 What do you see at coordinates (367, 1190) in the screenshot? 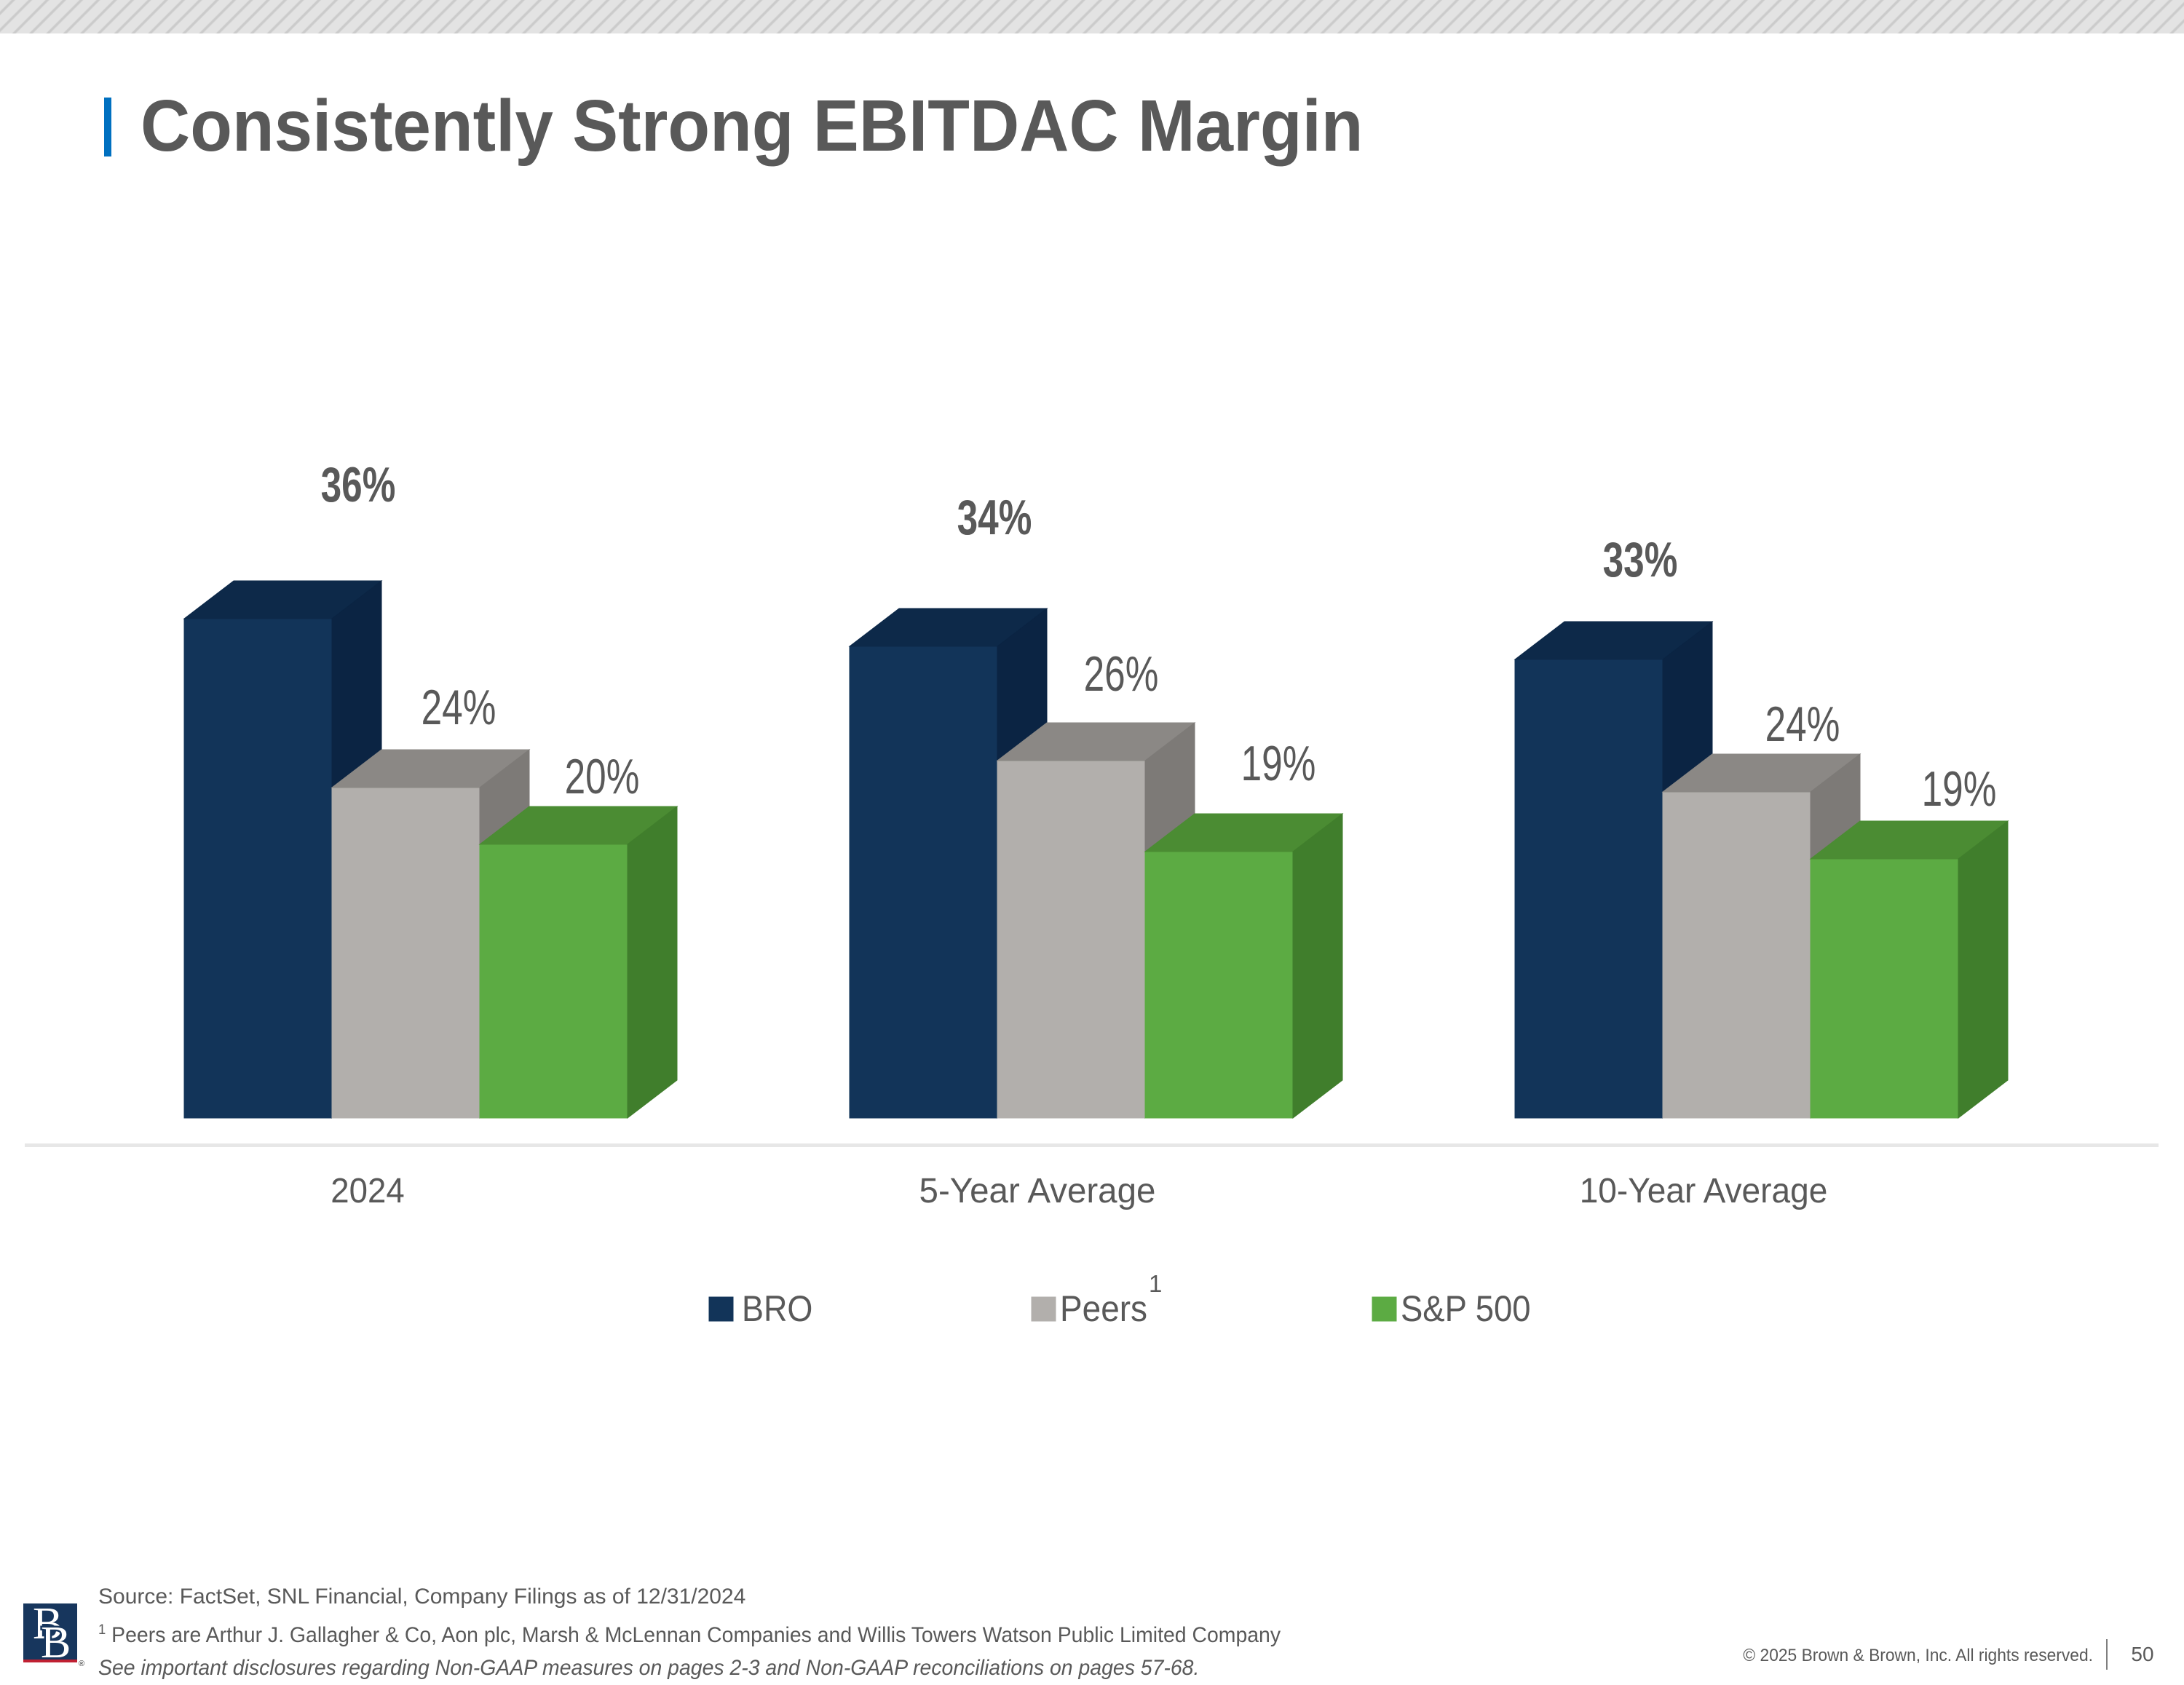
I see `svg-text: 2024` at bounding box center [367, 1190].